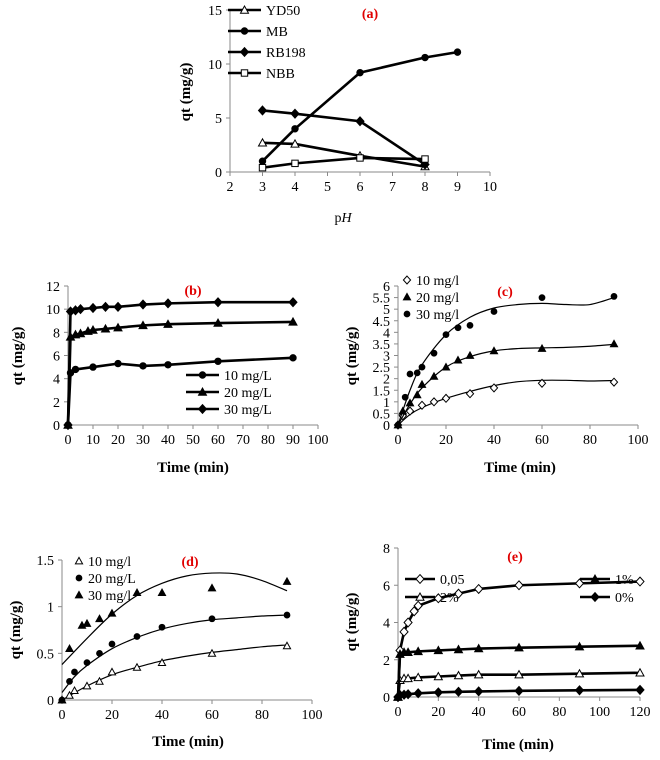  I want to click on legend-item: 20 mg/L, so click(105, 579).